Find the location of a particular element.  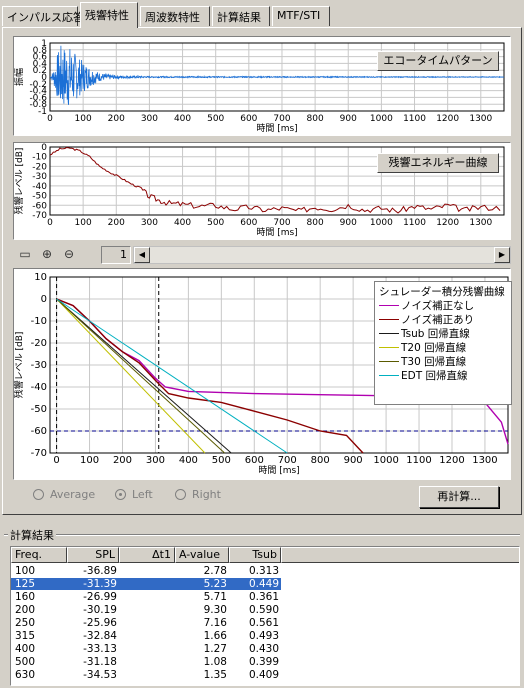

table-cell: 125 is located at coordinates (25, 584).